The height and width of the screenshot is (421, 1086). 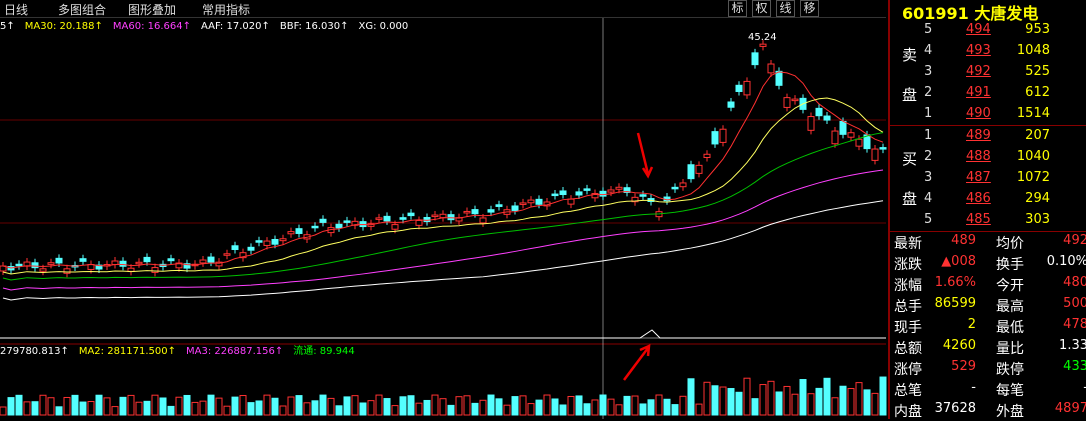 I want to click on level: 3, so click(x=928, y=177).